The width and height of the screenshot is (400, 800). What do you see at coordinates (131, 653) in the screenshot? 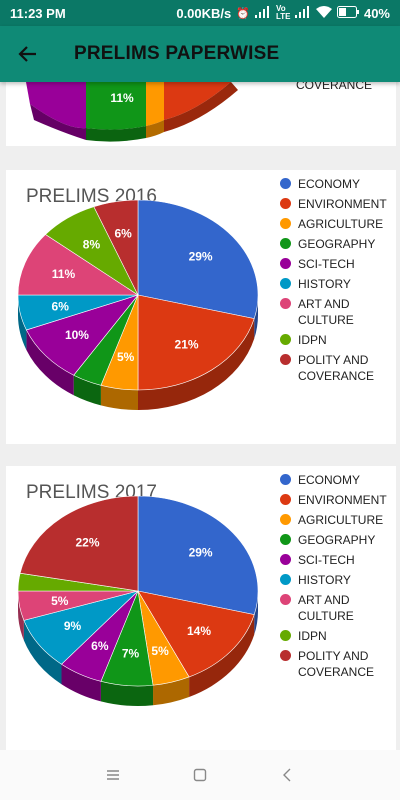
I see `slice-label-geography: 7%` at bounding box center [131, 653].